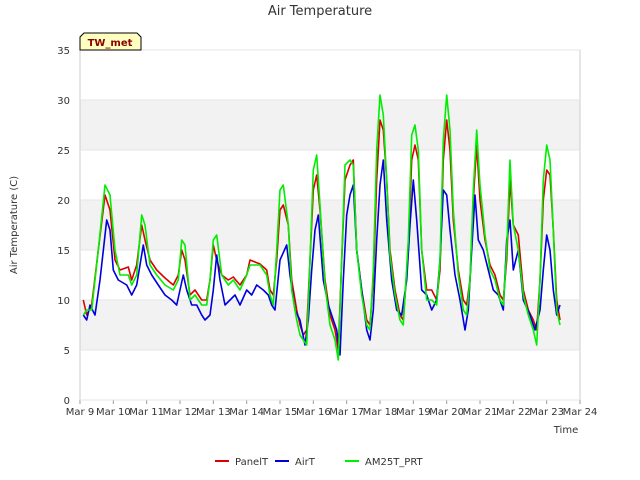  Describe the element at coordinates (63, 251) in the screenshot. I see `y-tick-label: 15` at that location.